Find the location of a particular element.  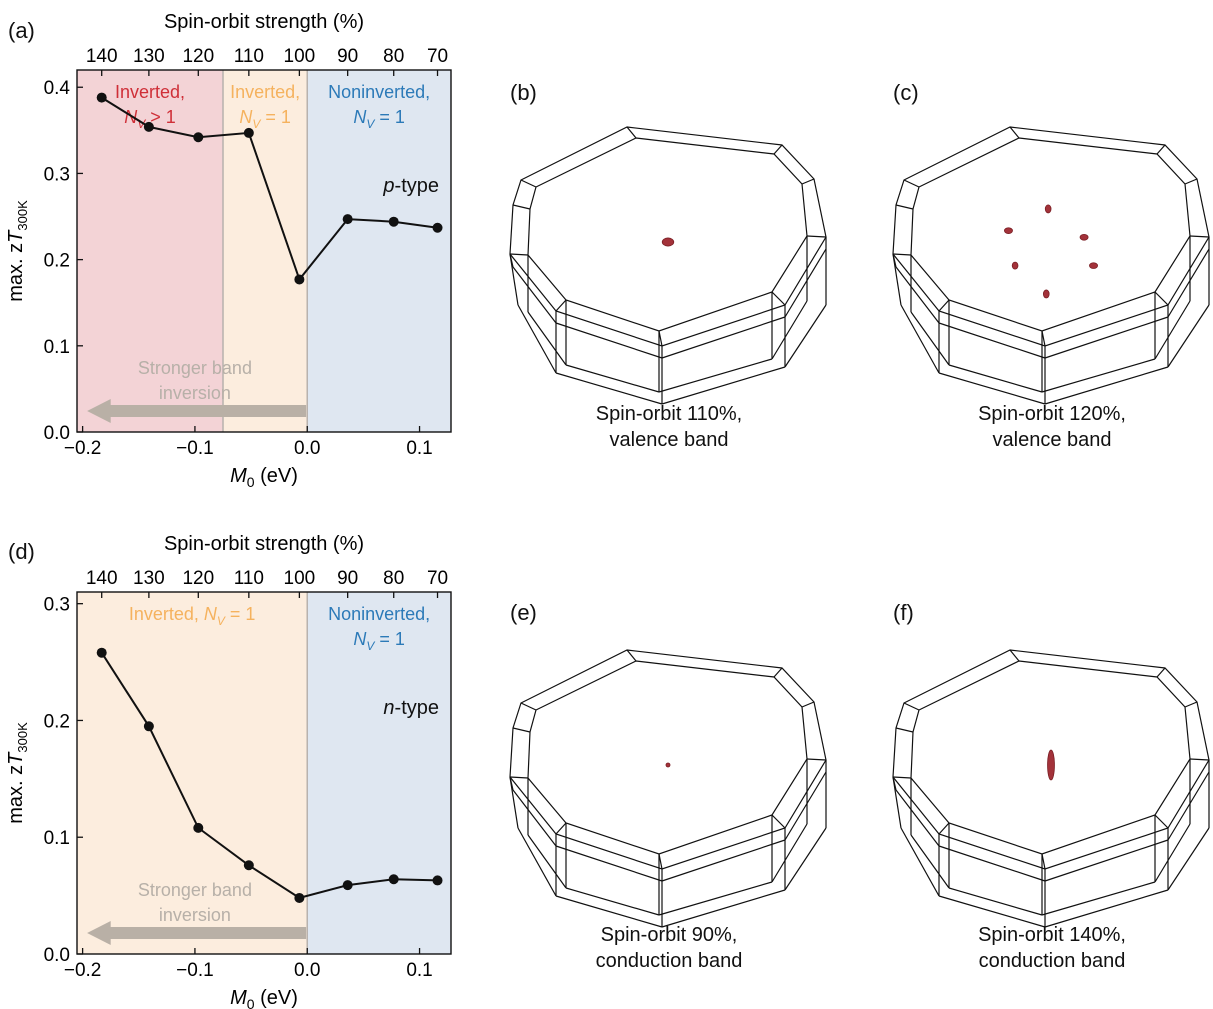

plot-frame is located at coordinates (264, 773).